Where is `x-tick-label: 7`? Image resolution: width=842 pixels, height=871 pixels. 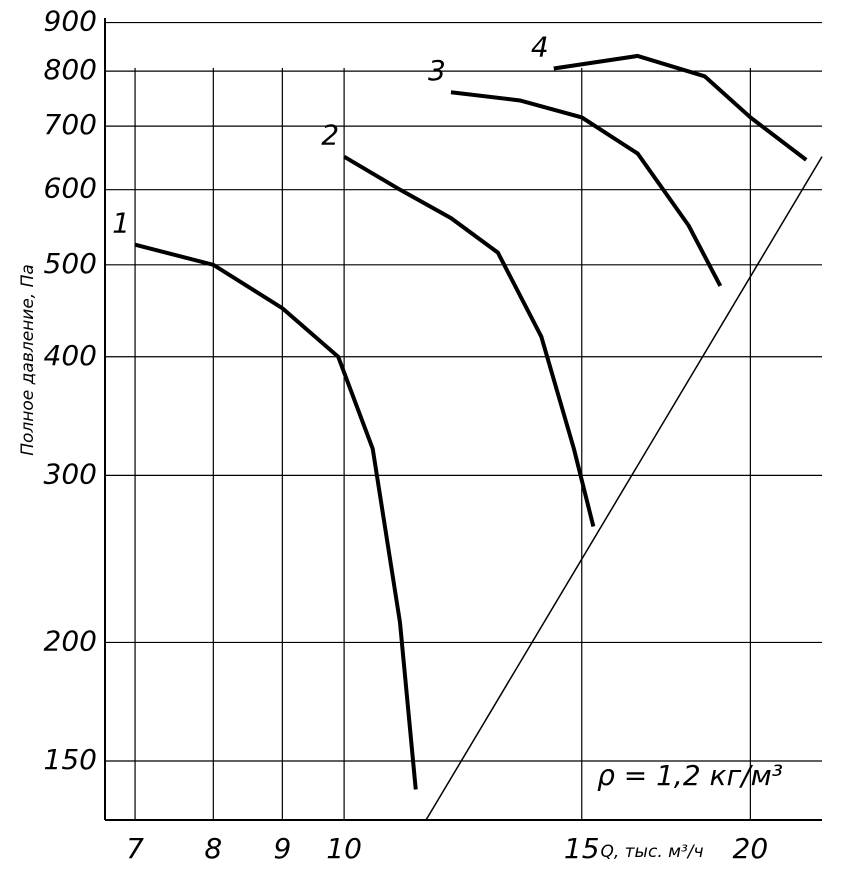
x-tick-label: 7 is located at coordinates (135, 848).